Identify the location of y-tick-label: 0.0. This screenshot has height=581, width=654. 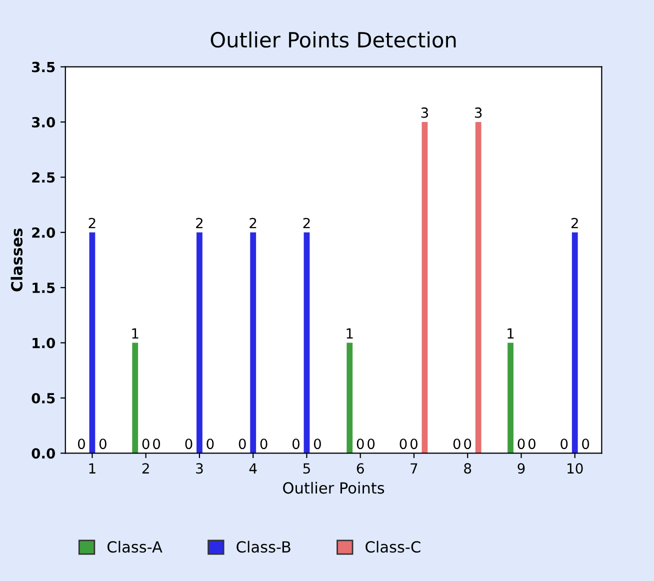
(44, 453).